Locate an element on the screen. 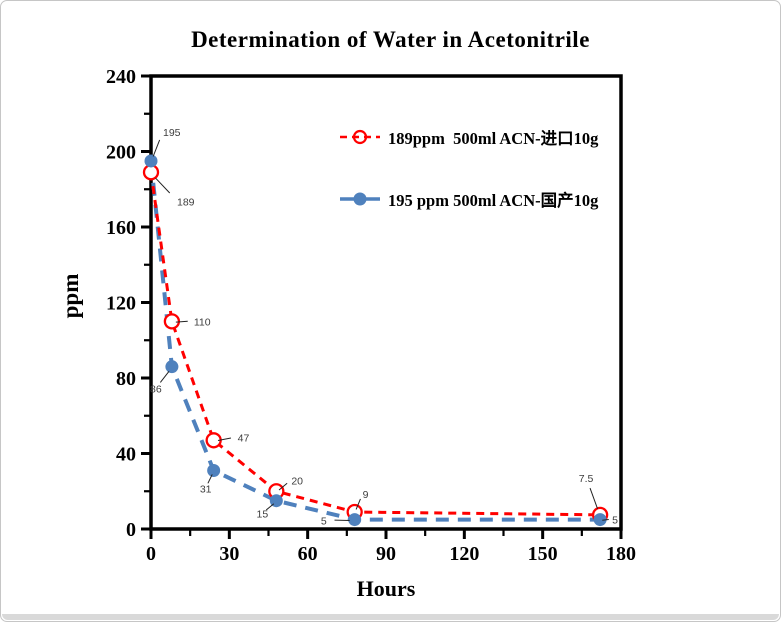  legend-entry-domestic: 195 ppm 500ml ACN-国产10g is located at coordinates (468, 199).